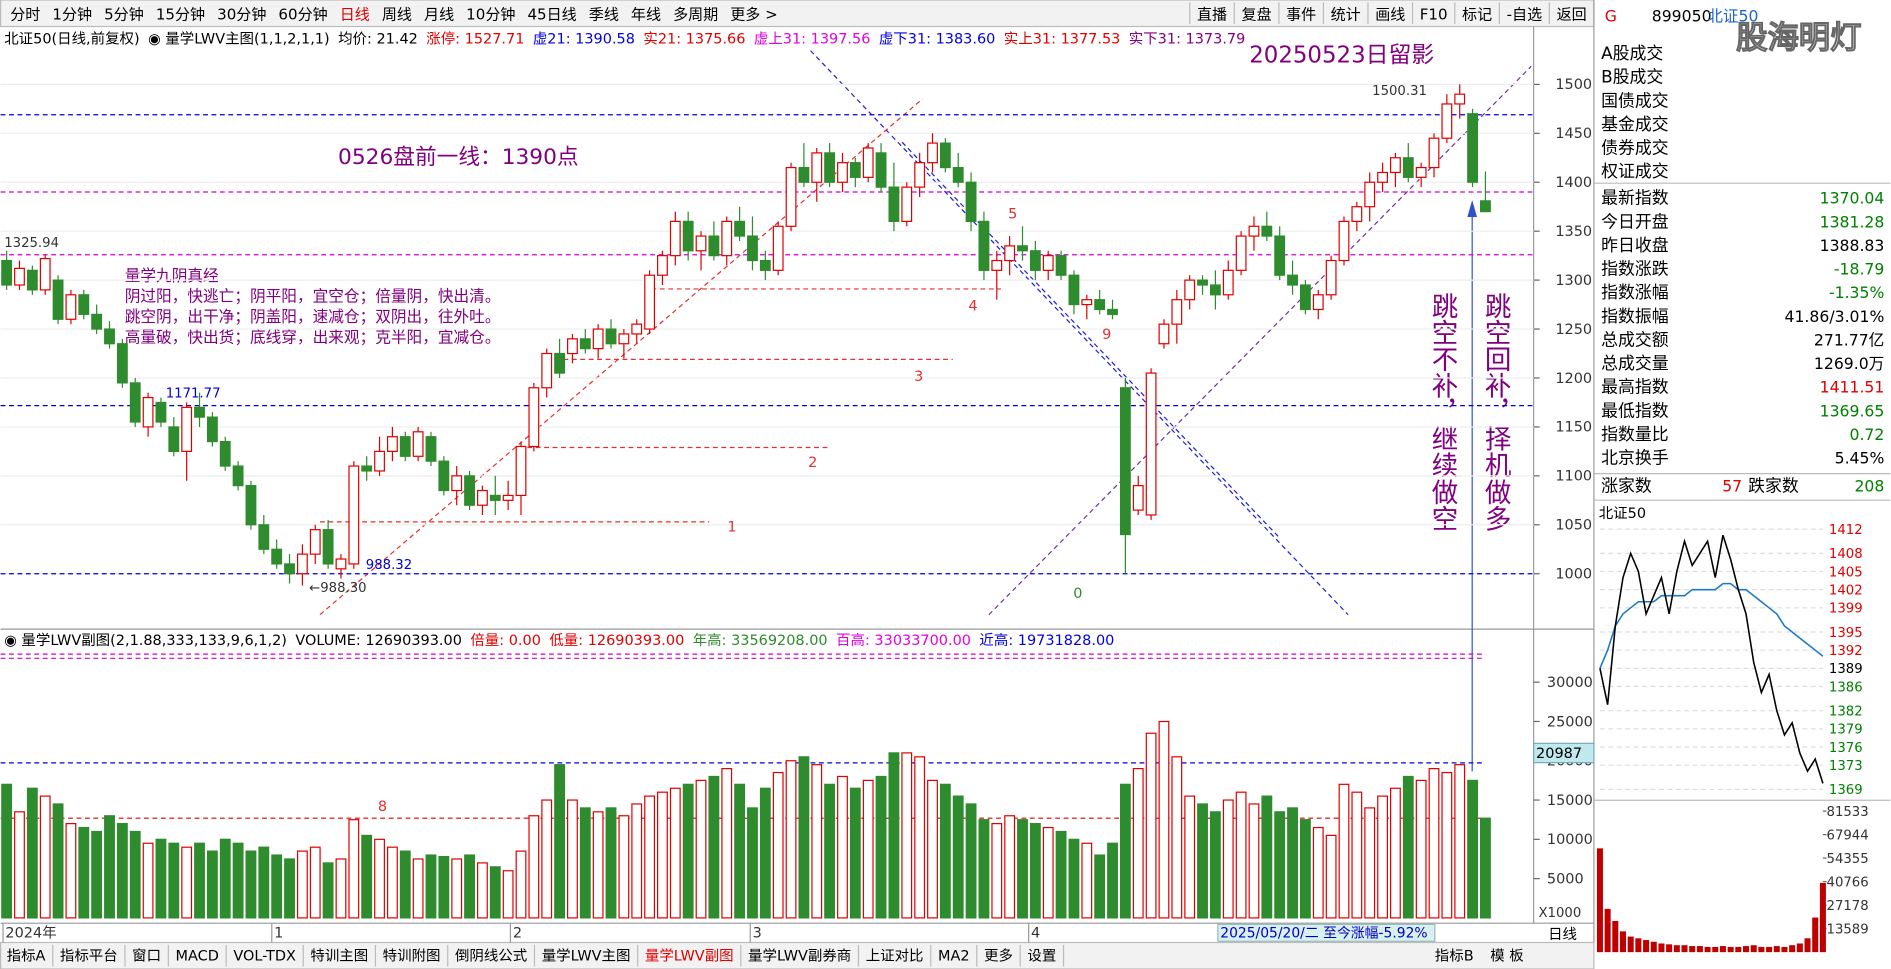  Describe the element at coordinates (1632, 77) in the screenshot. I see `exchange-item: B股成交` at that location.